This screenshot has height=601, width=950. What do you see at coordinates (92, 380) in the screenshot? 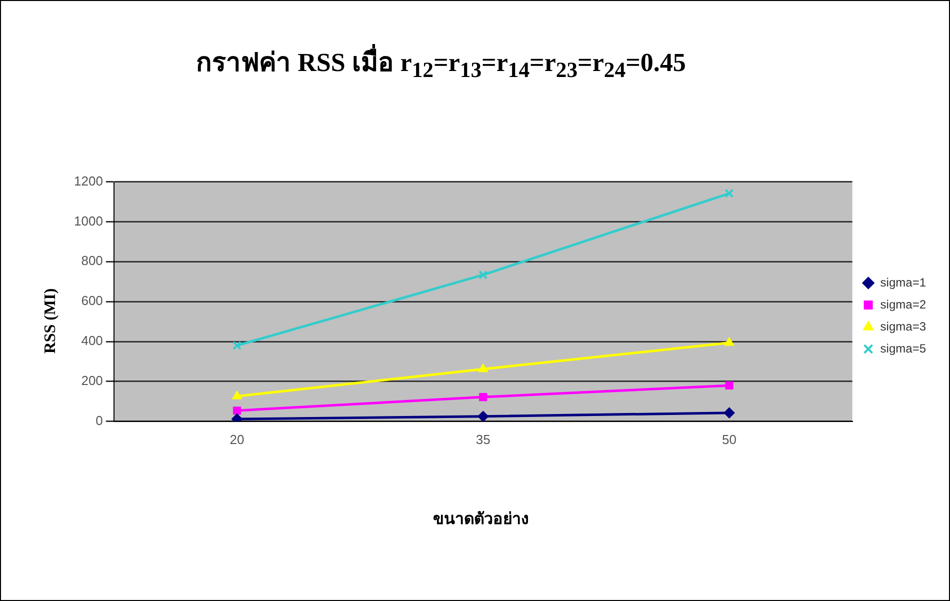
I see `y-tick-label: 200` at bounding box center [92, 380].